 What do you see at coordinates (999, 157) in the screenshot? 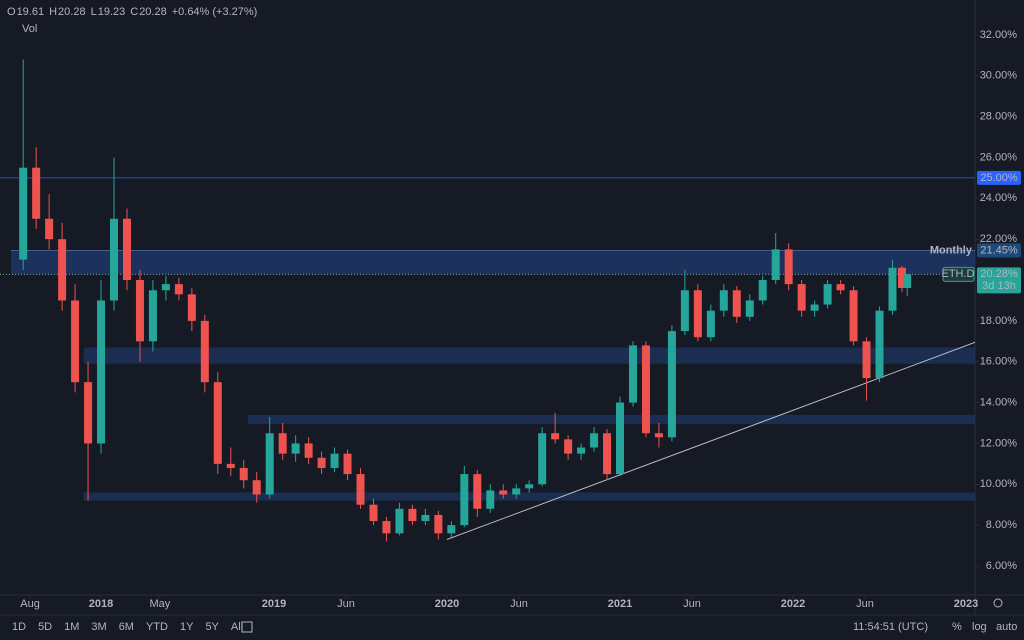
I see `y-tick-label: 26.00%` at bounding box center [999, 157].